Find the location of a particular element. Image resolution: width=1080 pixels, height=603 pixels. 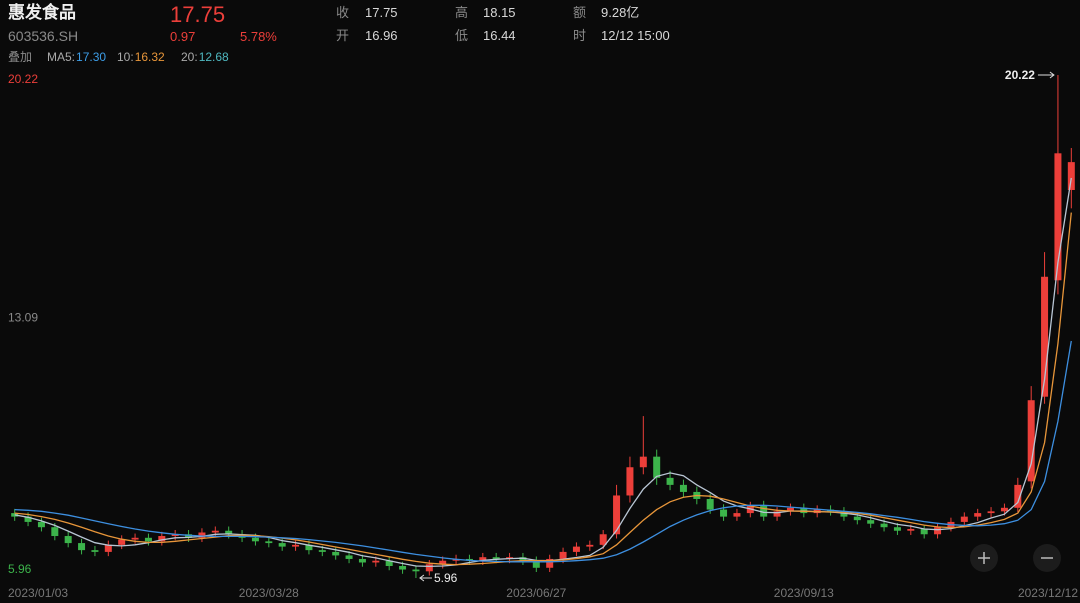

min-label: 5.96 is located at coordinates (446, 578).